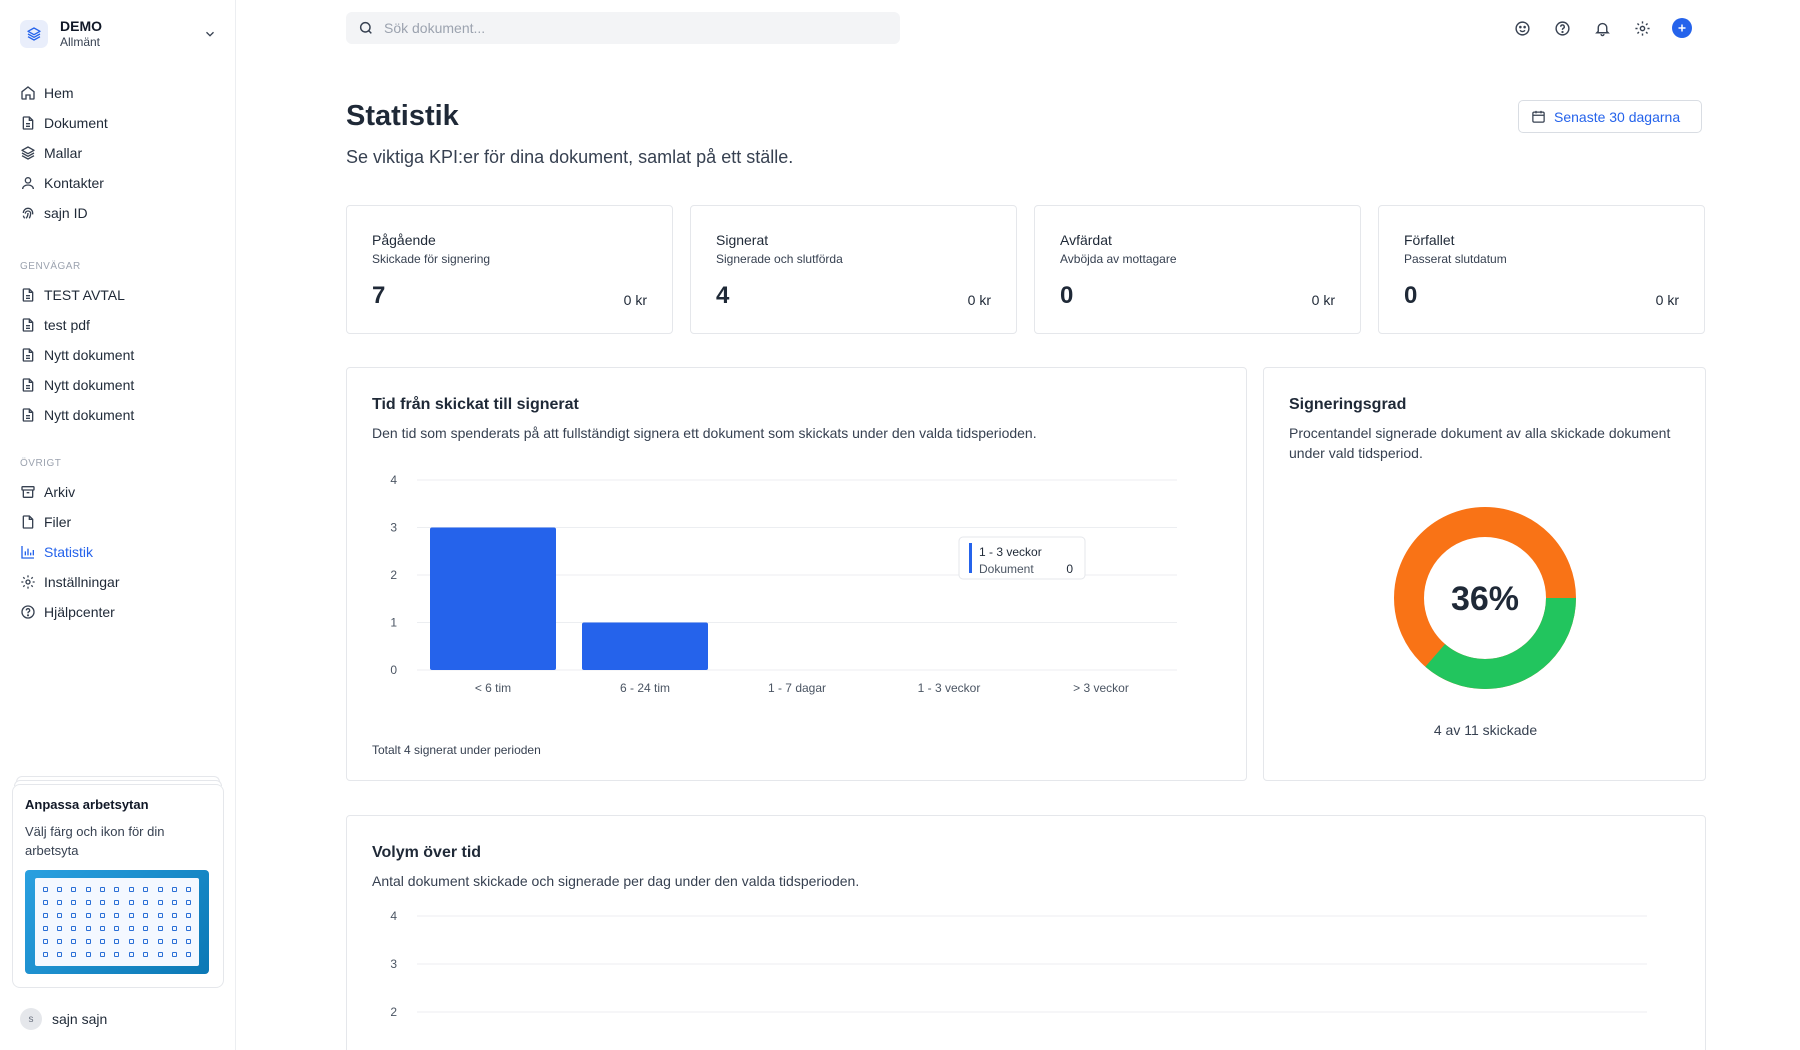 The width and height of the screenshot is (1800, 1050). What do you see at coordinates (404, 240) in the screenshot?
I see `kpi-title: Pågående` at bounding box center [404, 240].